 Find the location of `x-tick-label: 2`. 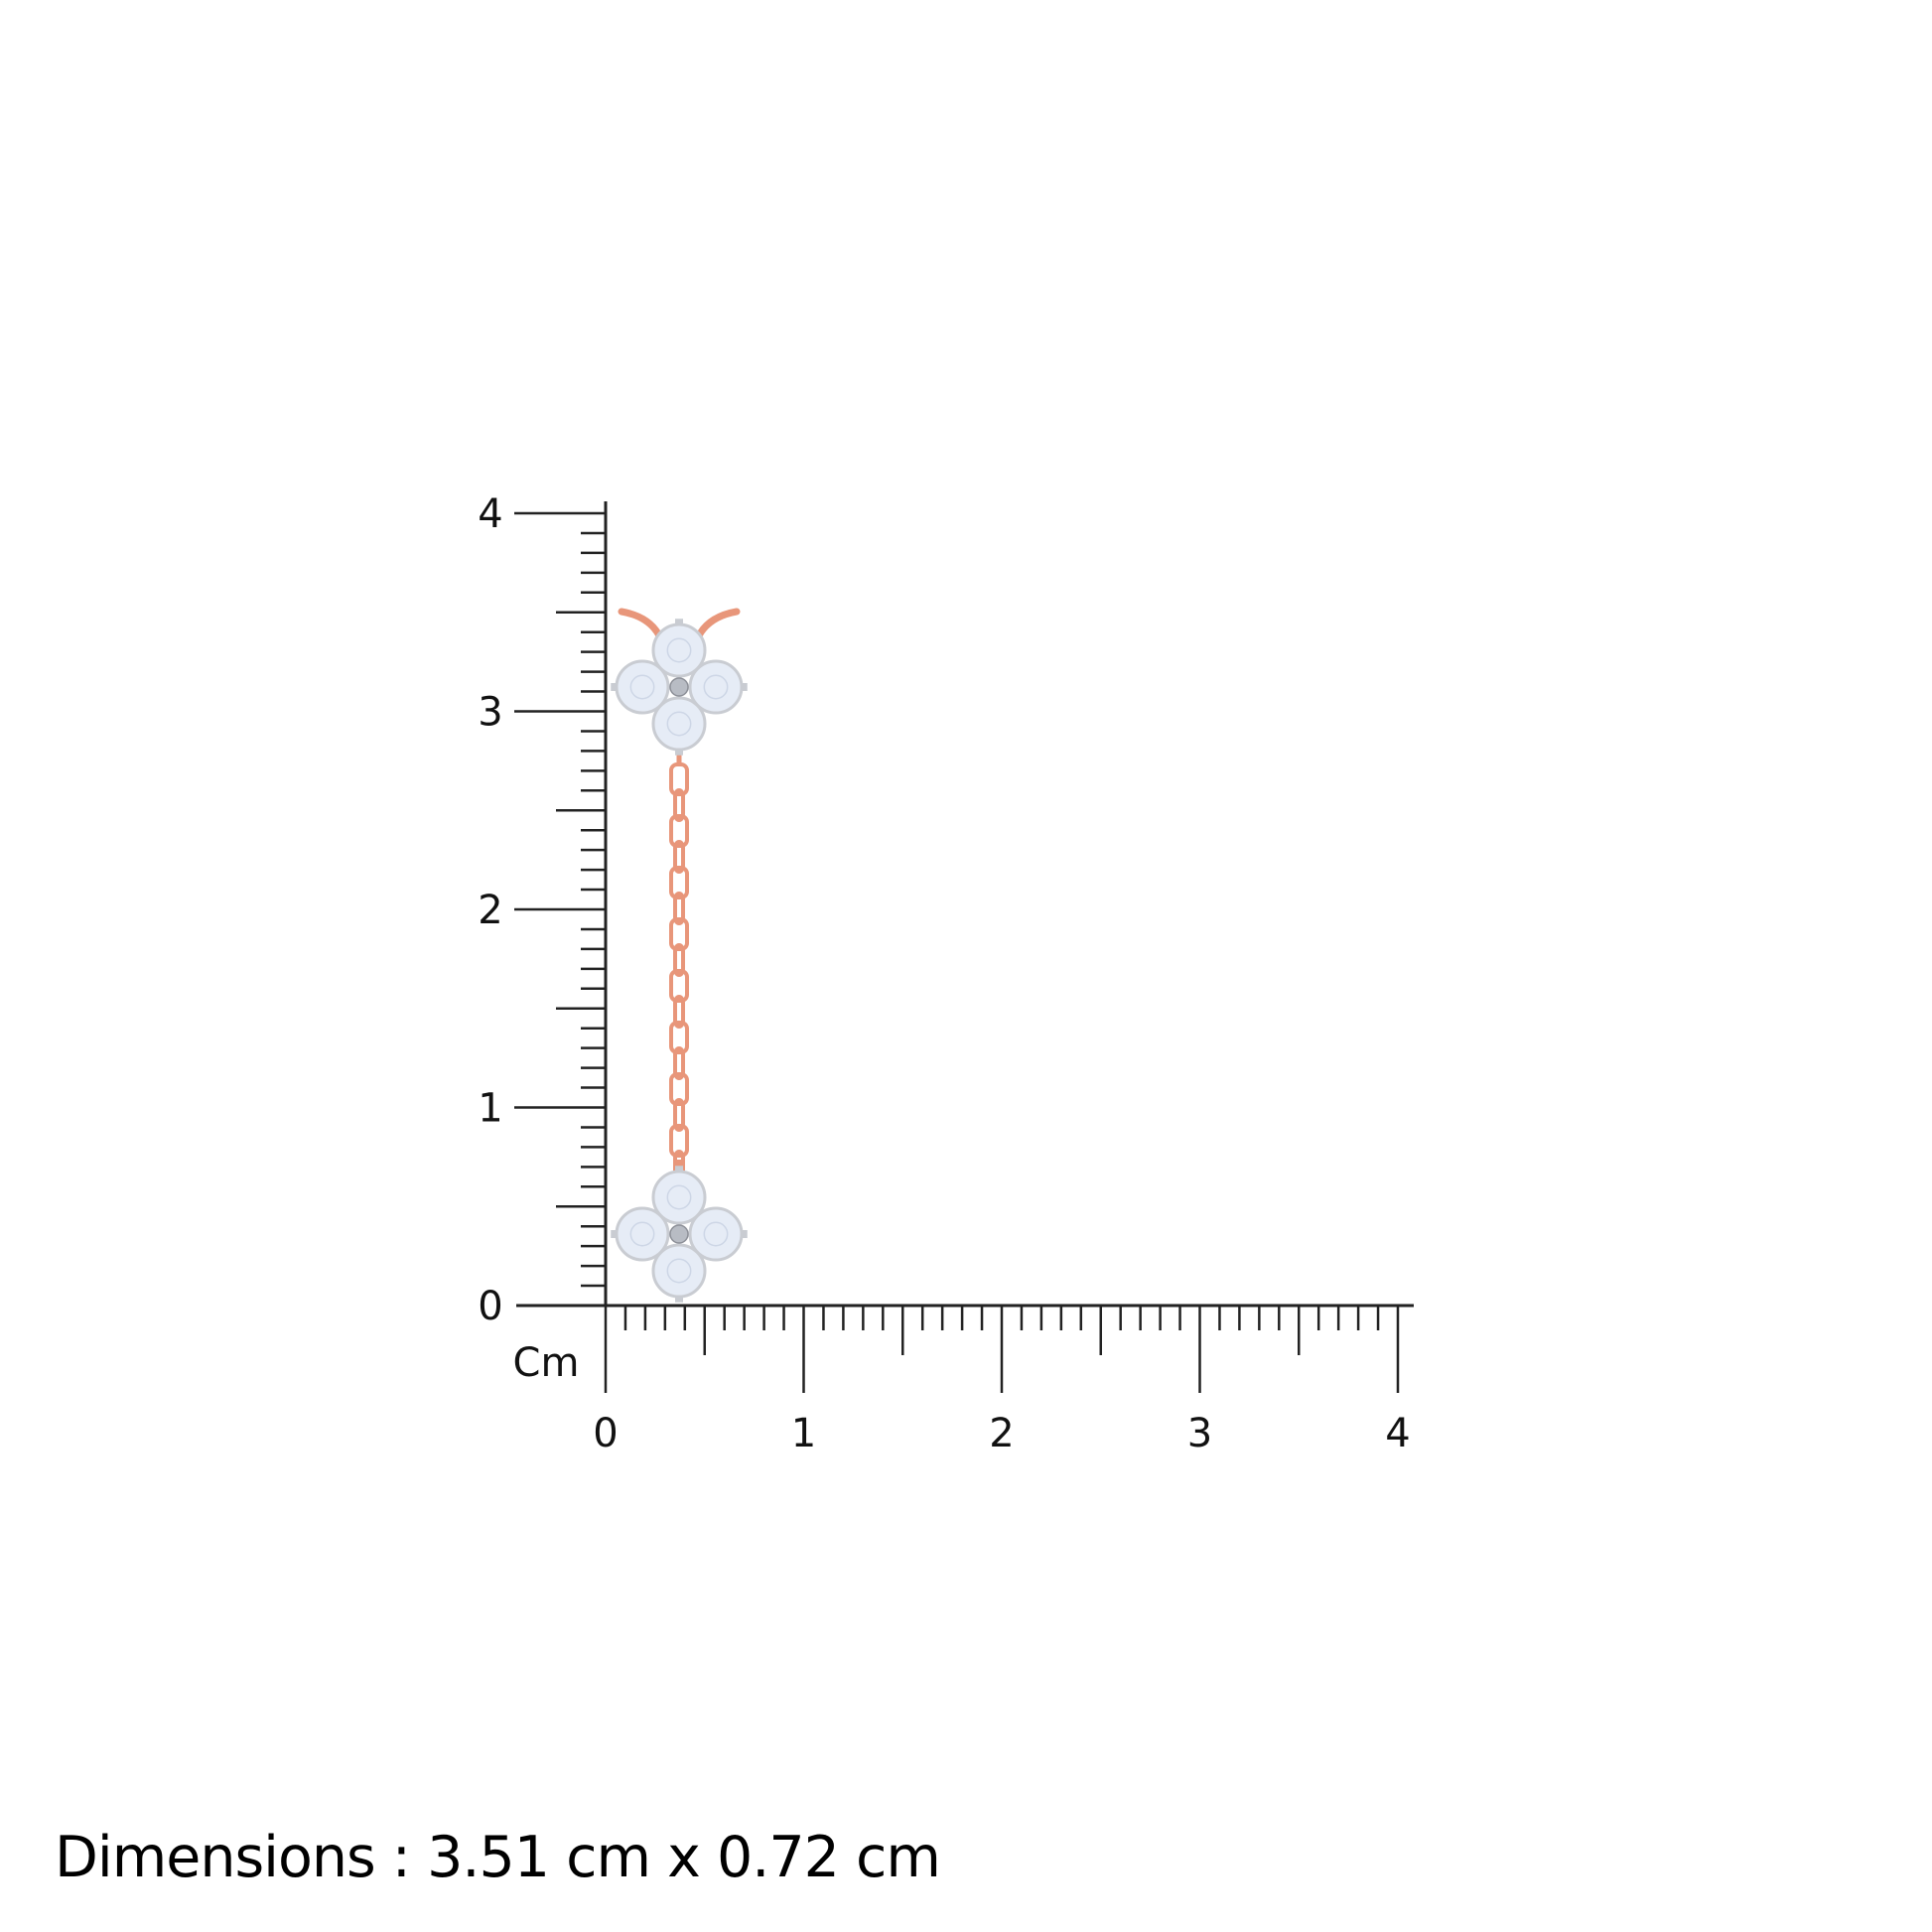

x-tick-label: 2 is located at coordinates (1002, 1433).